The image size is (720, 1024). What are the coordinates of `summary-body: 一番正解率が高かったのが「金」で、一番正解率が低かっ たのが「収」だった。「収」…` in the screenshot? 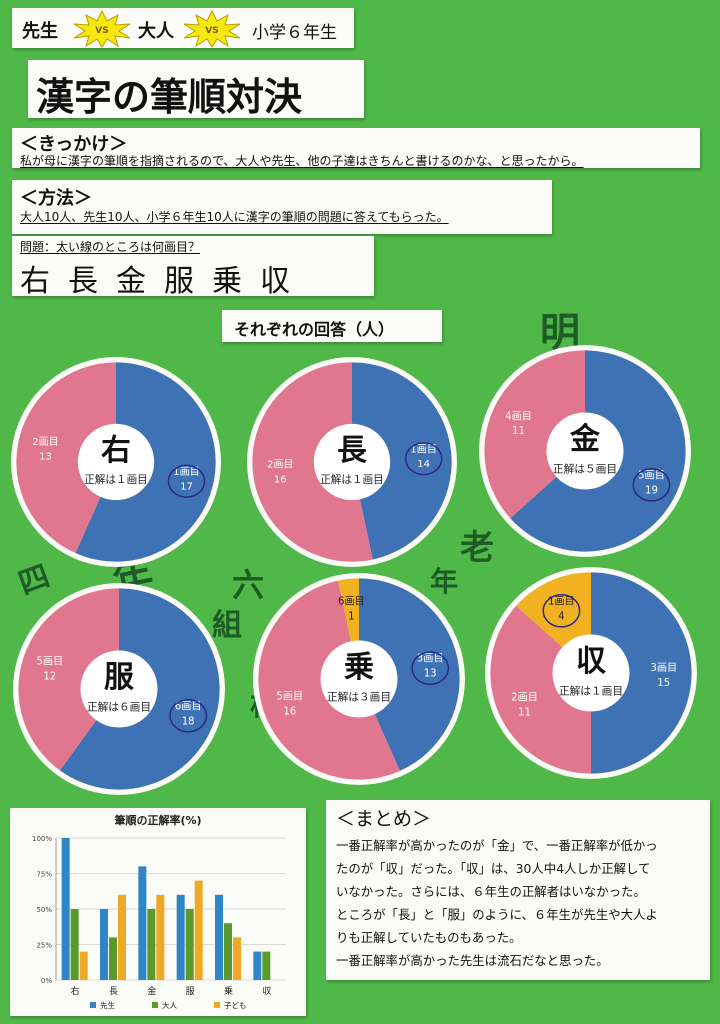 It's located at (497, 903).